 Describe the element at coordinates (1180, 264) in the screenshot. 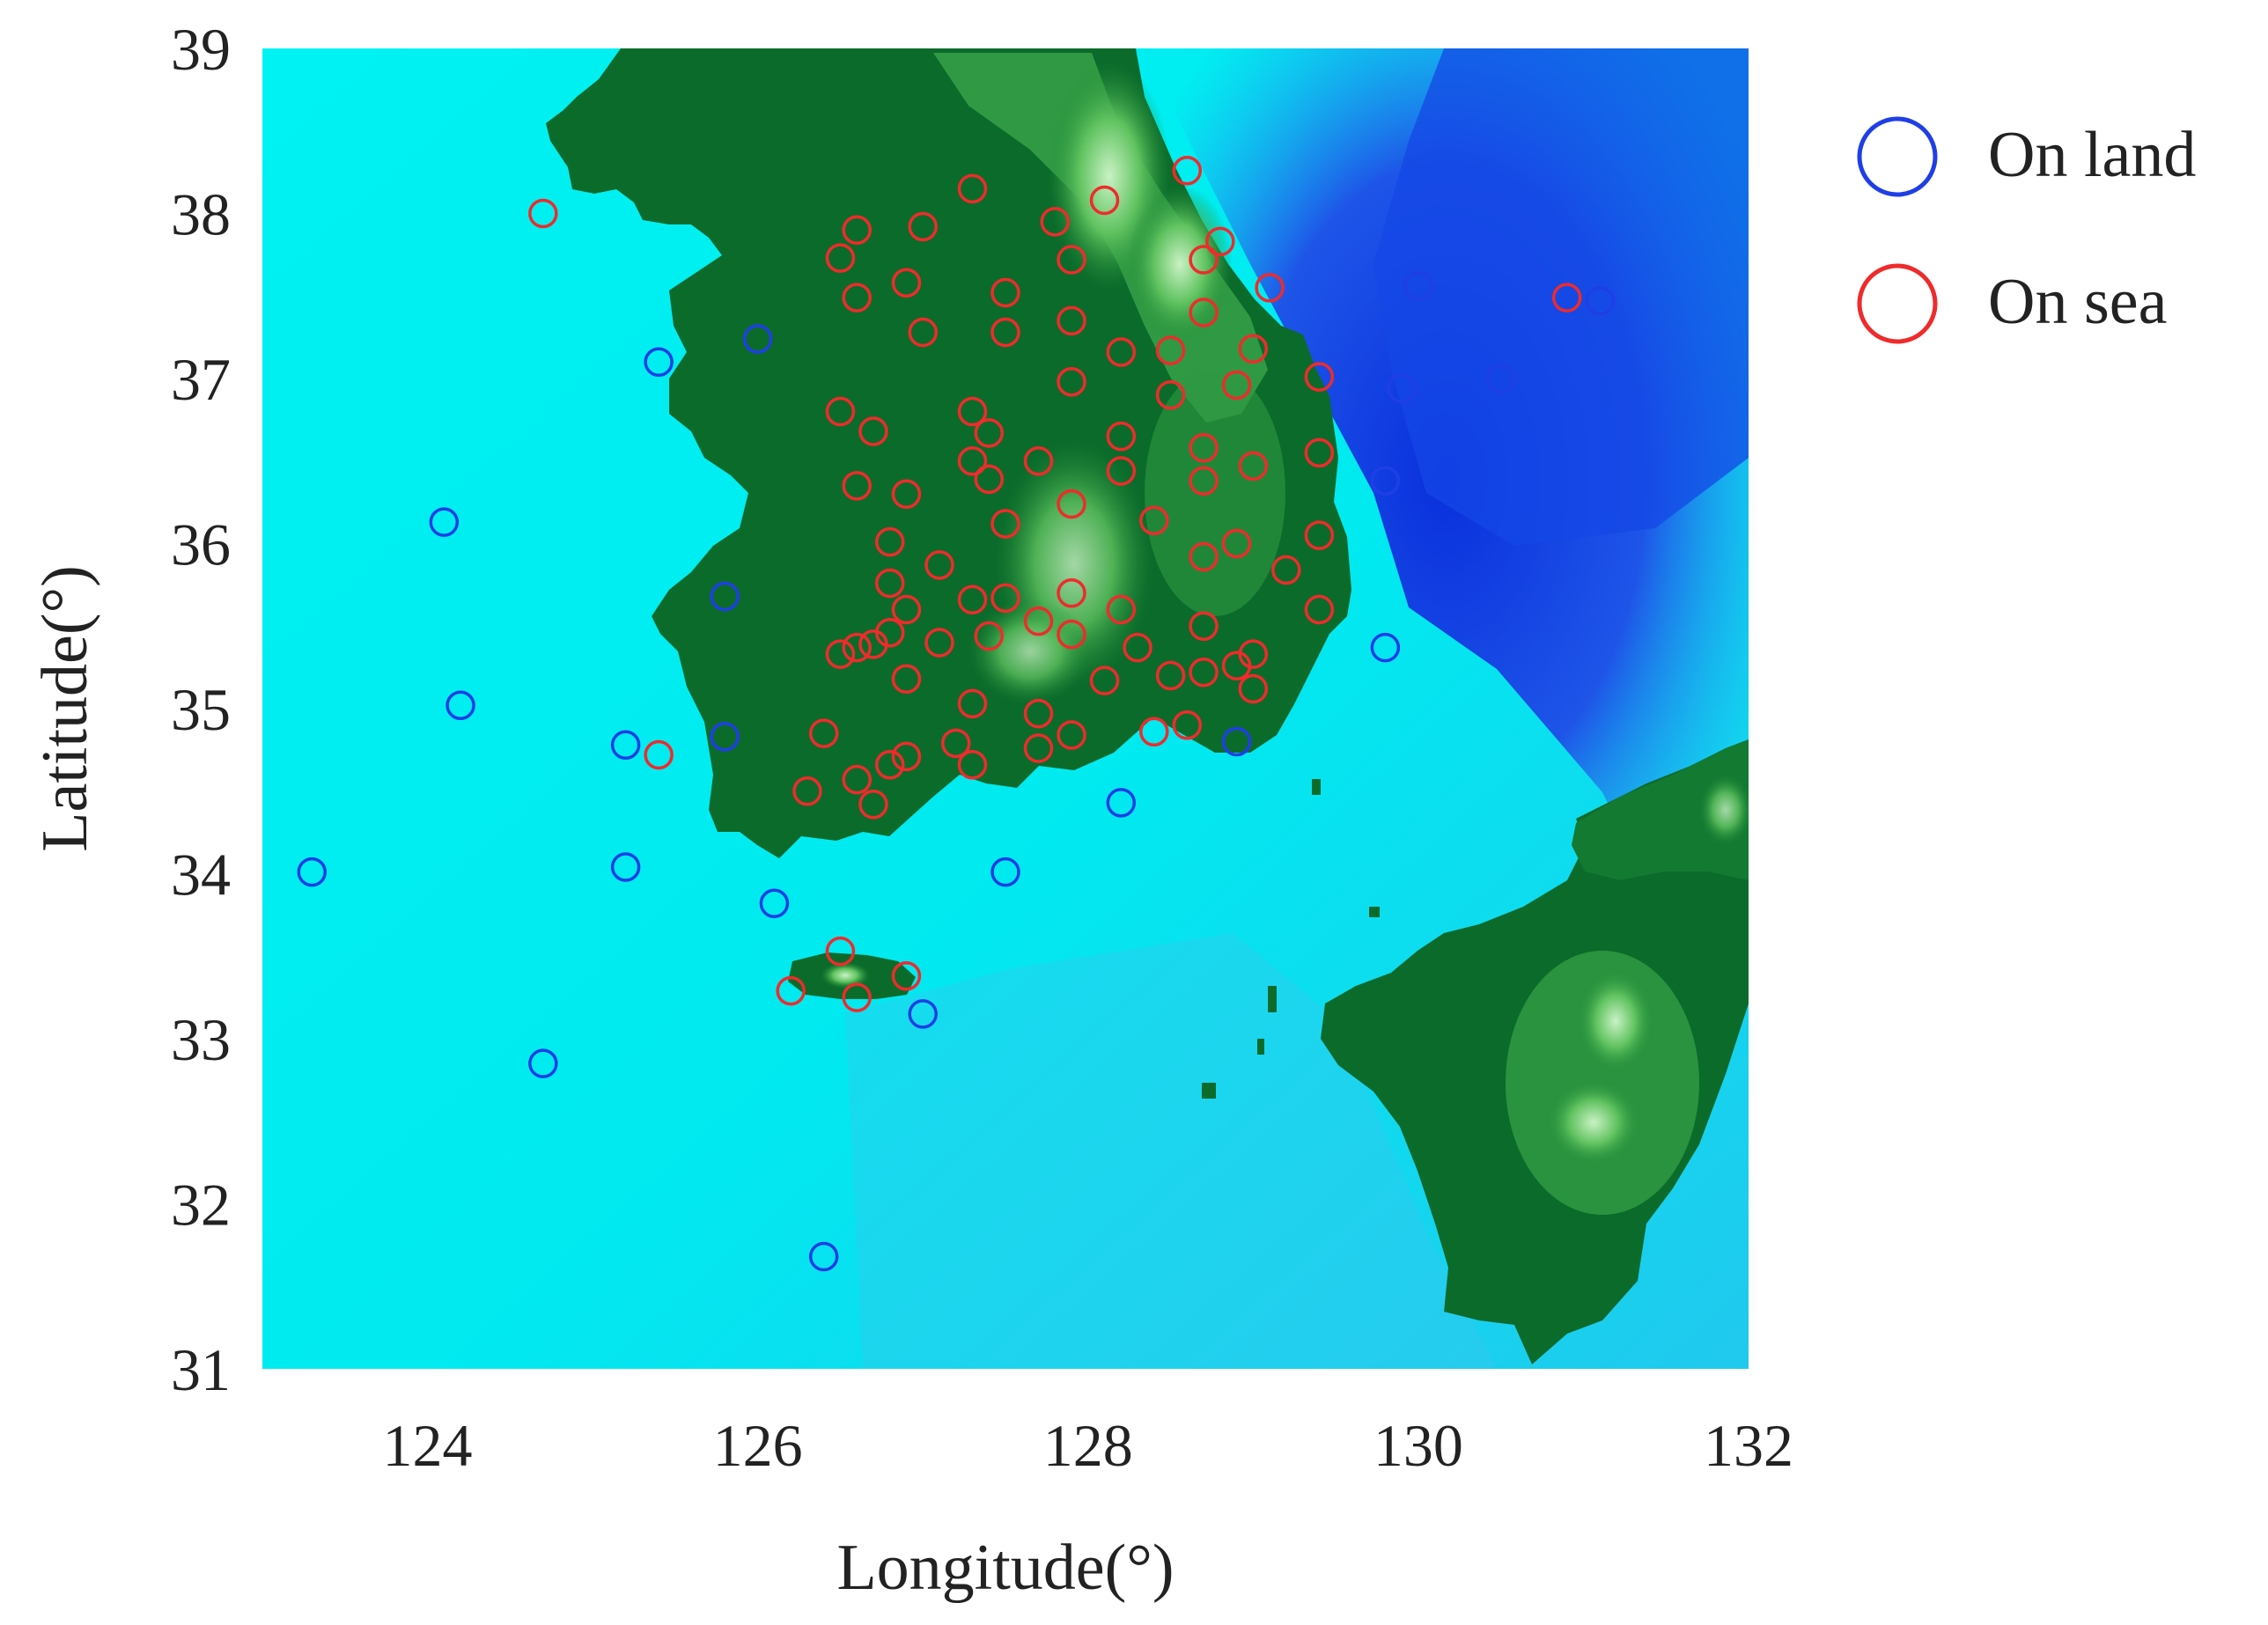

I see `mountain-peak-east` at that location.